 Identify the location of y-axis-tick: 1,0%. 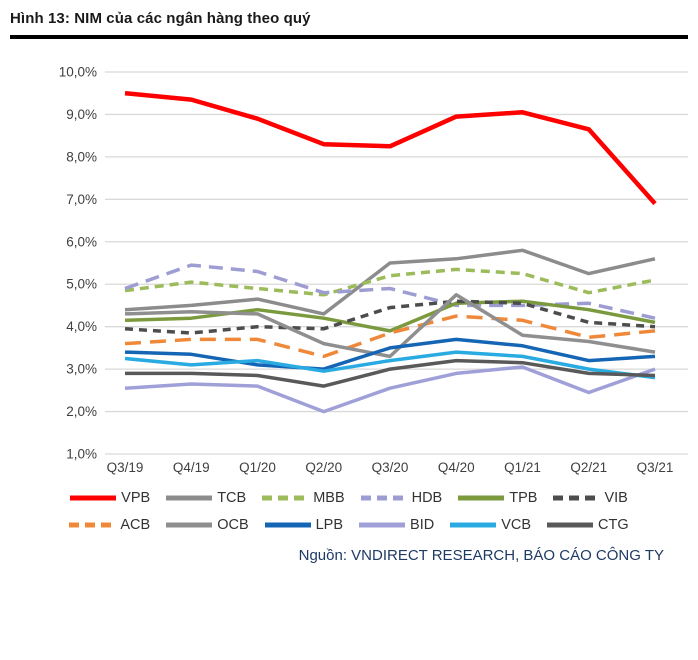
(81, 454).